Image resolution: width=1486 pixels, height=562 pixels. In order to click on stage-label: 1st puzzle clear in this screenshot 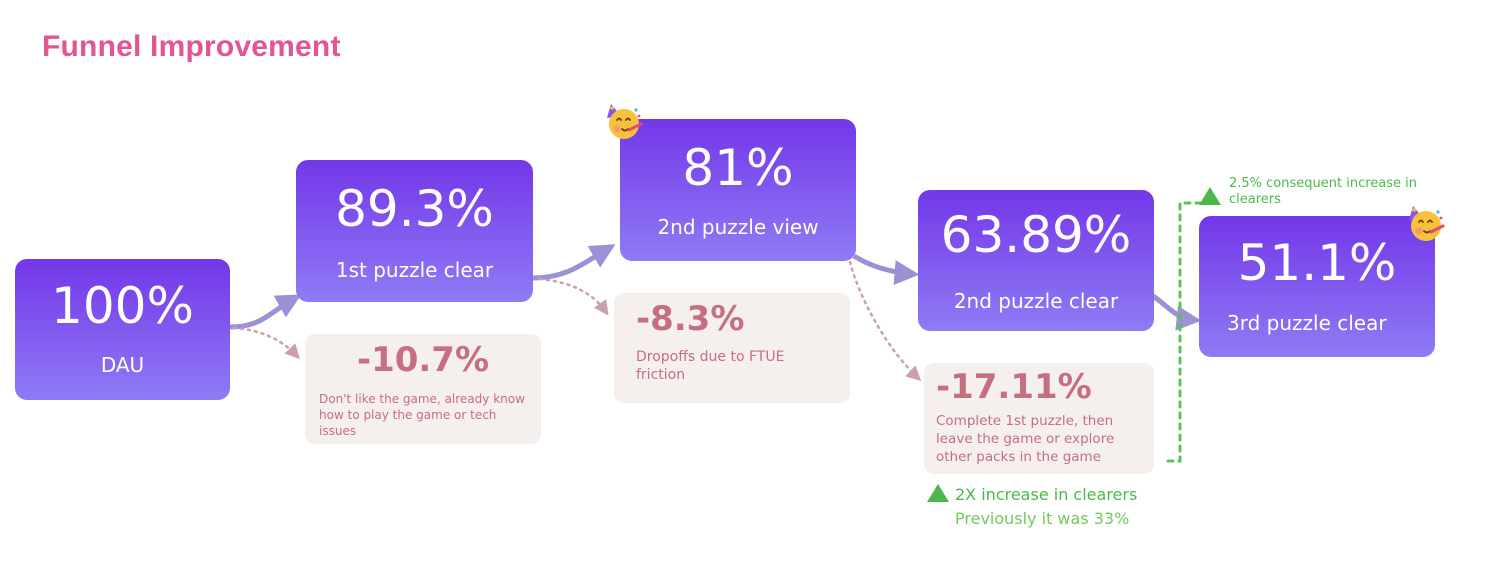, I will do `click(414, 270)`.